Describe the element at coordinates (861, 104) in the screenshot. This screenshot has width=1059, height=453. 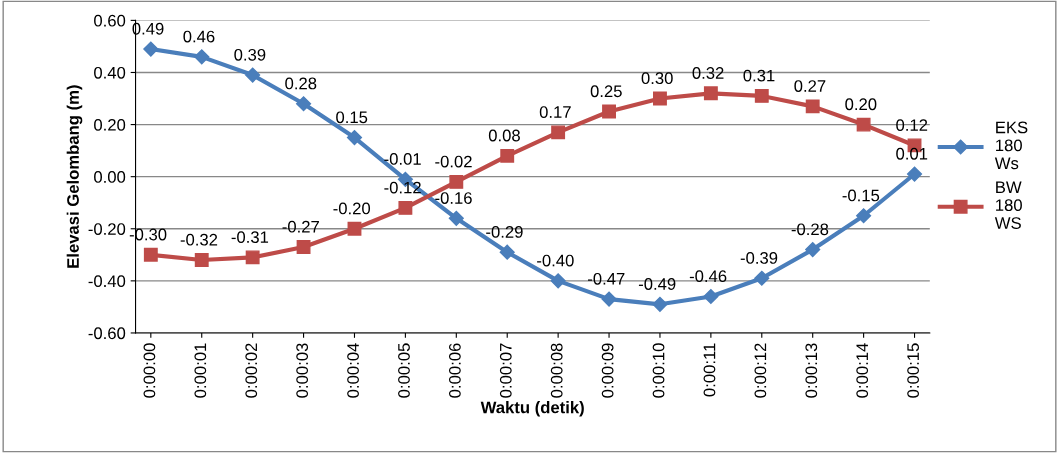
I see `data-label: 0.20` at that location.